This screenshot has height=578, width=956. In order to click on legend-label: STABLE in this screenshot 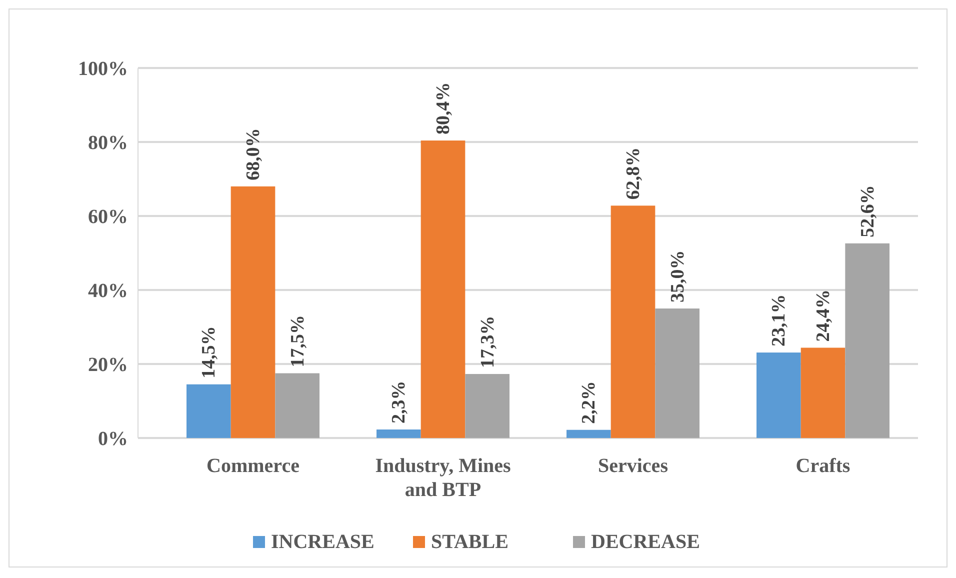, I will do `click(469, 542)`.